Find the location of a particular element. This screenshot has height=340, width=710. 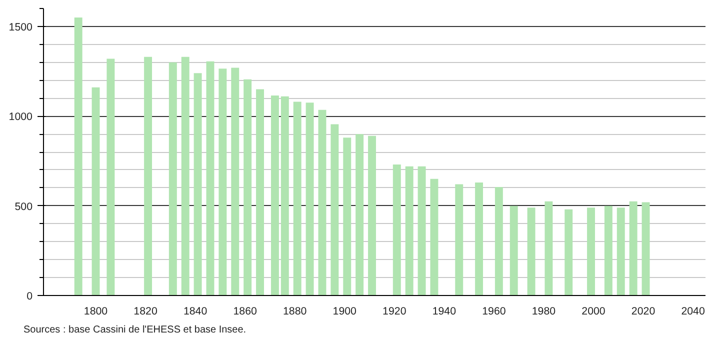

x-tick-label: 1820 is located at coordinates (146, 312).